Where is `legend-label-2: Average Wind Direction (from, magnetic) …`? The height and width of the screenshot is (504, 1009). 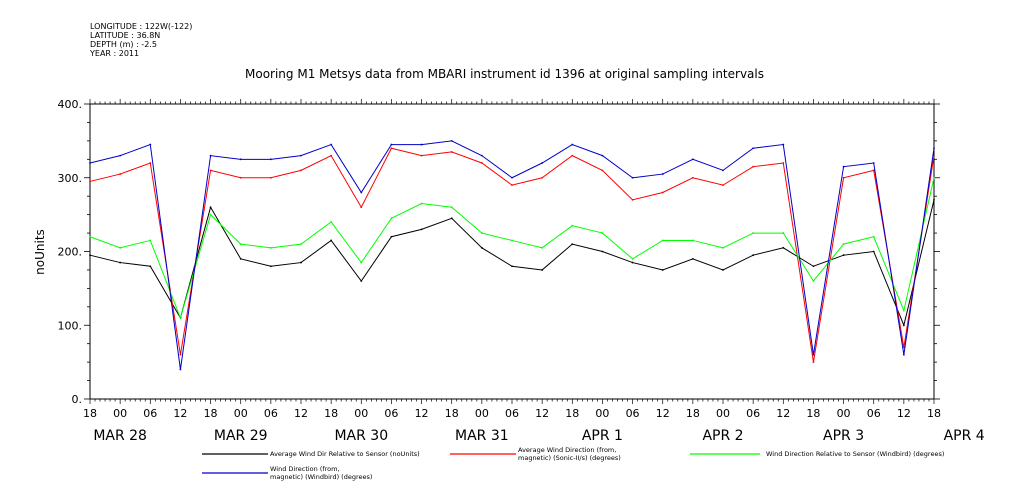 legend-label-2: Average Wind Direction (from, magnetic) … is located at coordinates (569, 454).